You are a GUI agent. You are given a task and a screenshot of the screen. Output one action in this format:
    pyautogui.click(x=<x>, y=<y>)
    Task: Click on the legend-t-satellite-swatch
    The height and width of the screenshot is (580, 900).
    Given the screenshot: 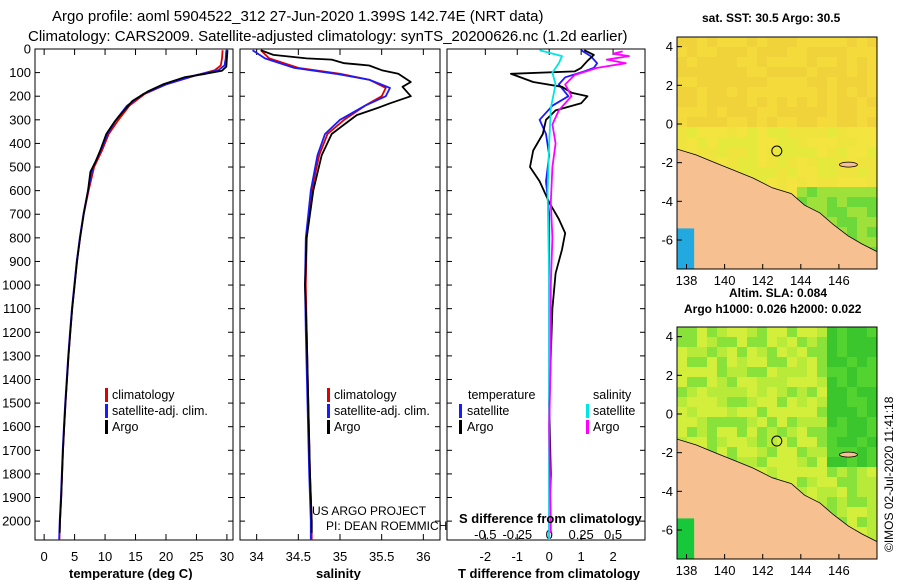 What is the action you would take?
    pyautogui.click(x=460, y=411)
    